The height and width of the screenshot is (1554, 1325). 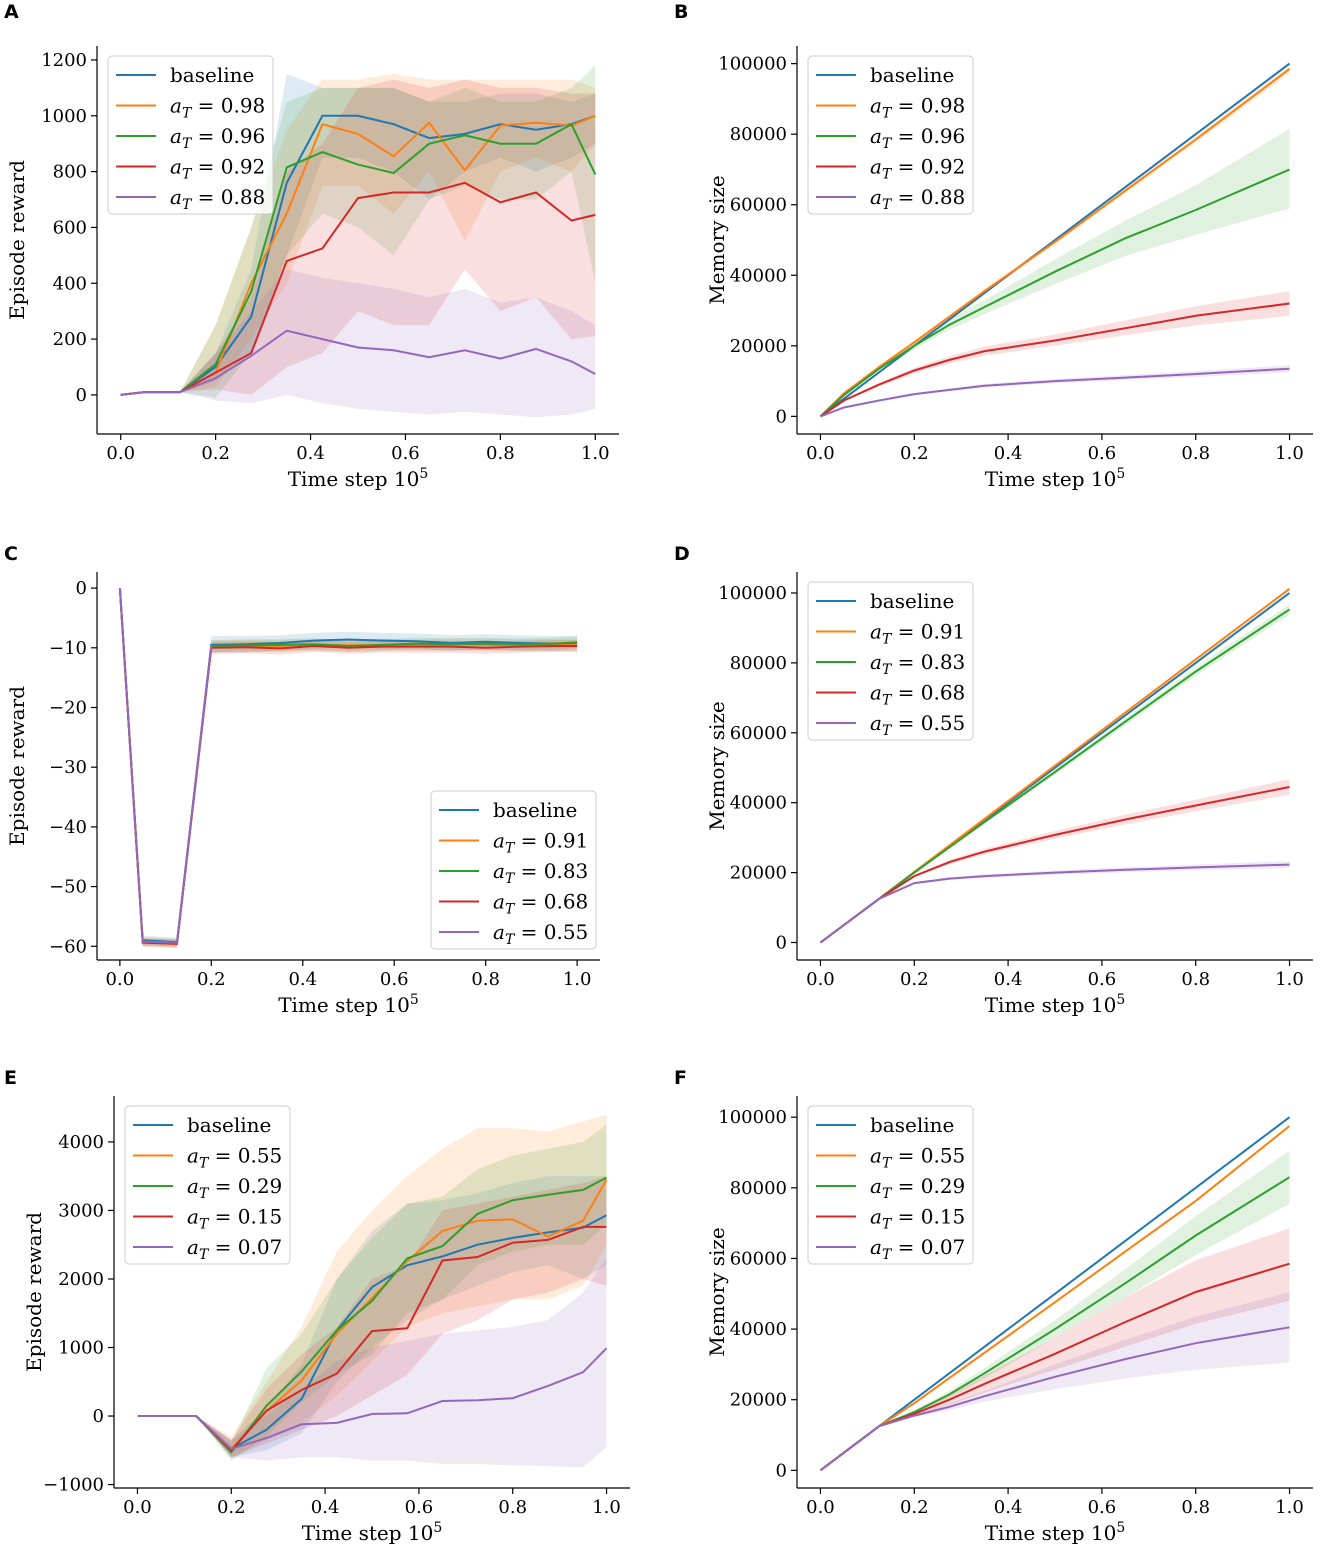 What do you see at coordinates (215, 453) in the screenshot?
I see `x-tick-label: 0.2` at bounding box center [215, 453].